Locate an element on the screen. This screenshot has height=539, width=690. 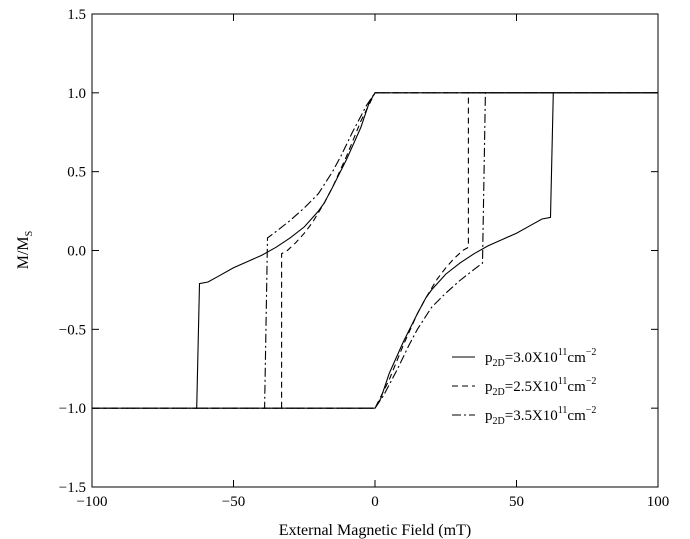
legend-label-2: p2D=2.5X1011cm−2 is located at coordinates (540, 387).